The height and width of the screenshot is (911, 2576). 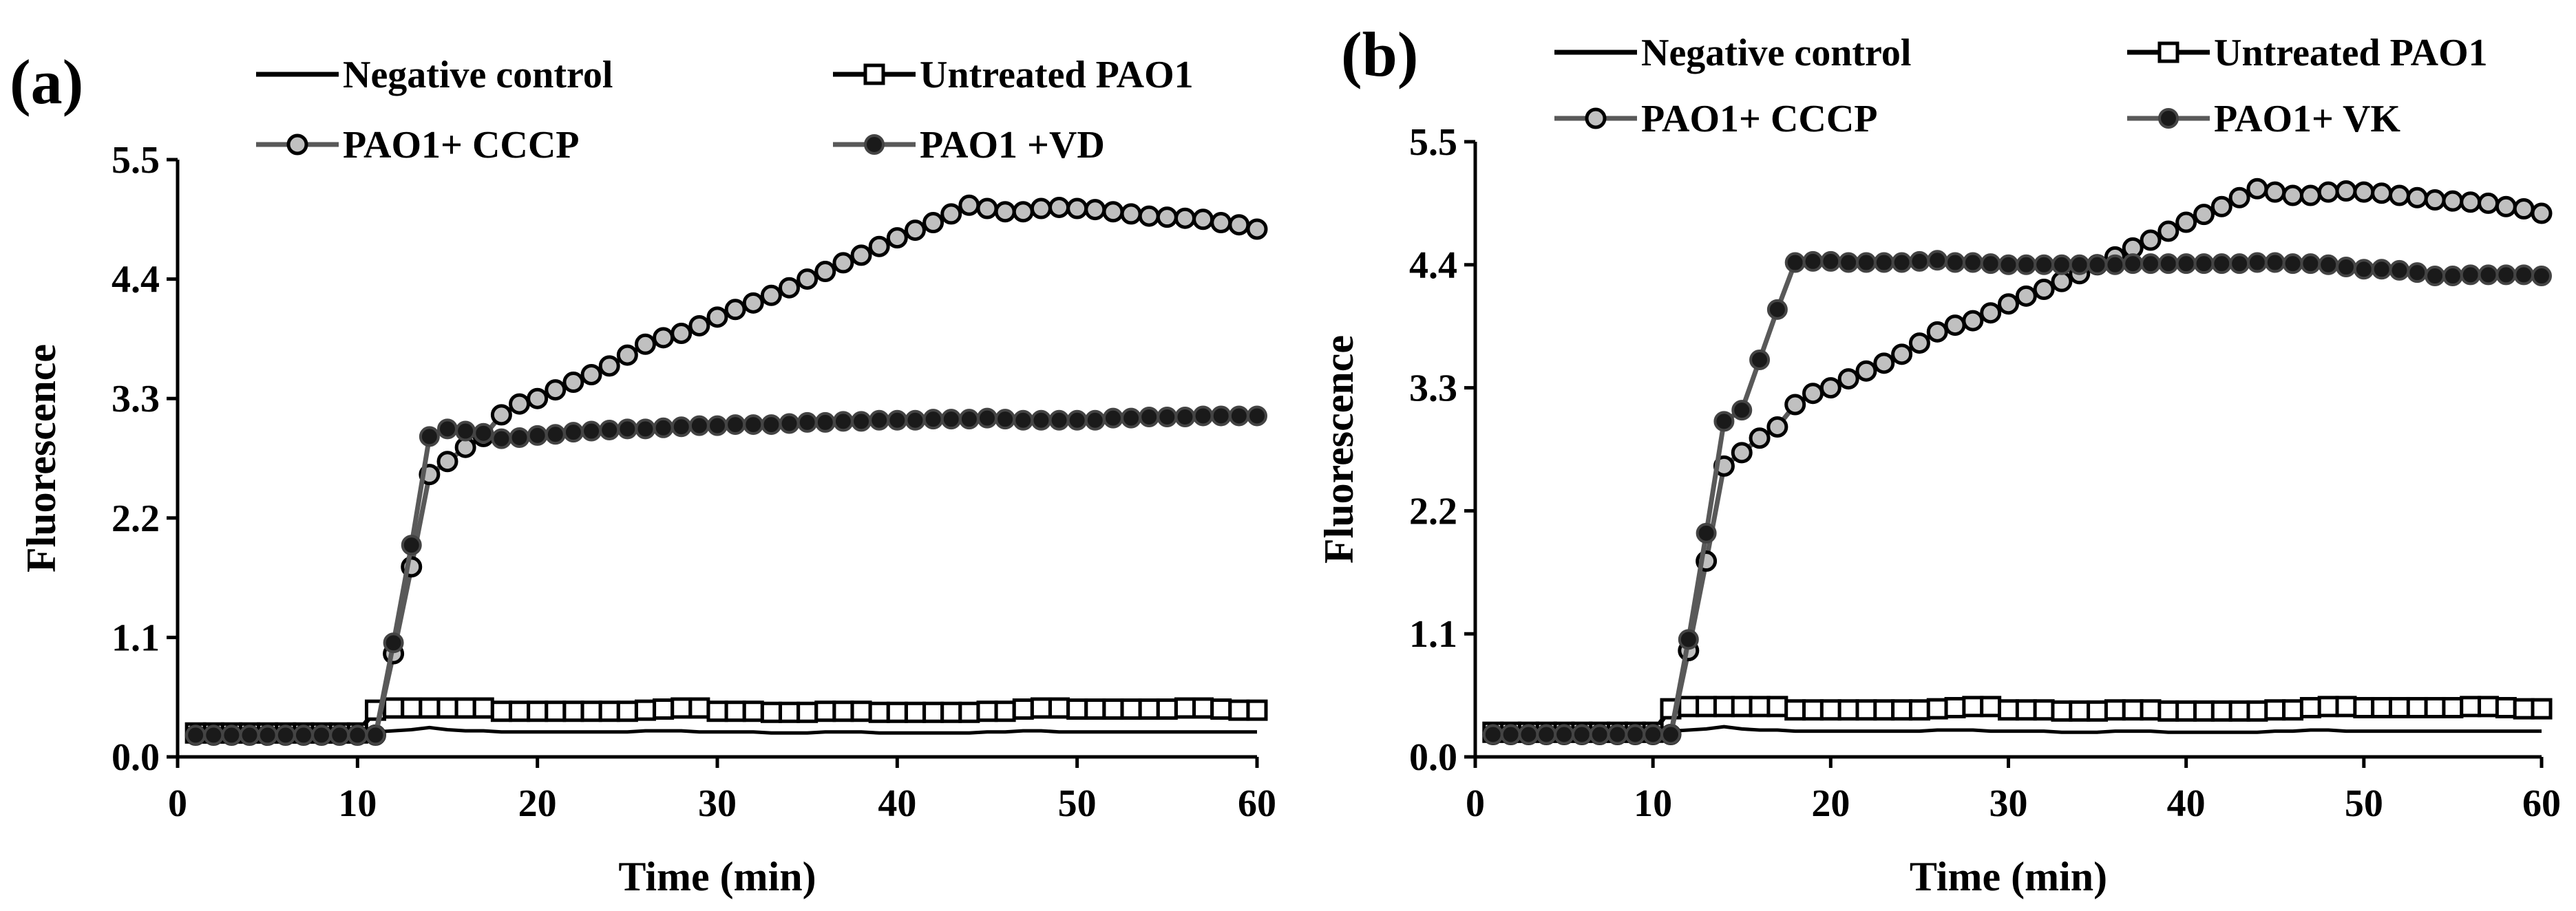 I want to click on y-tick-label: 4.4, so click(x=136, y=280).